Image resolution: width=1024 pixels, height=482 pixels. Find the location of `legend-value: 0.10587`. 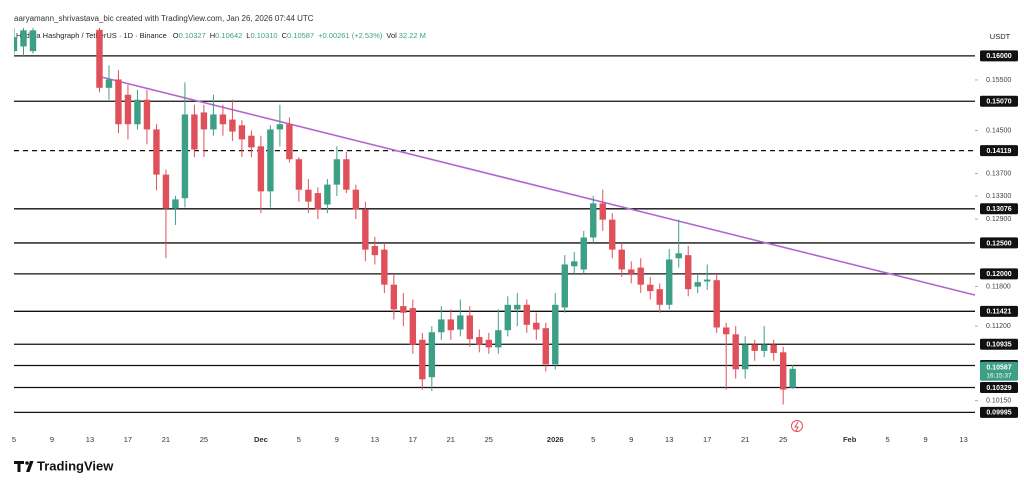

legend-value: 0.10587 is located at coordinates (300, 35).